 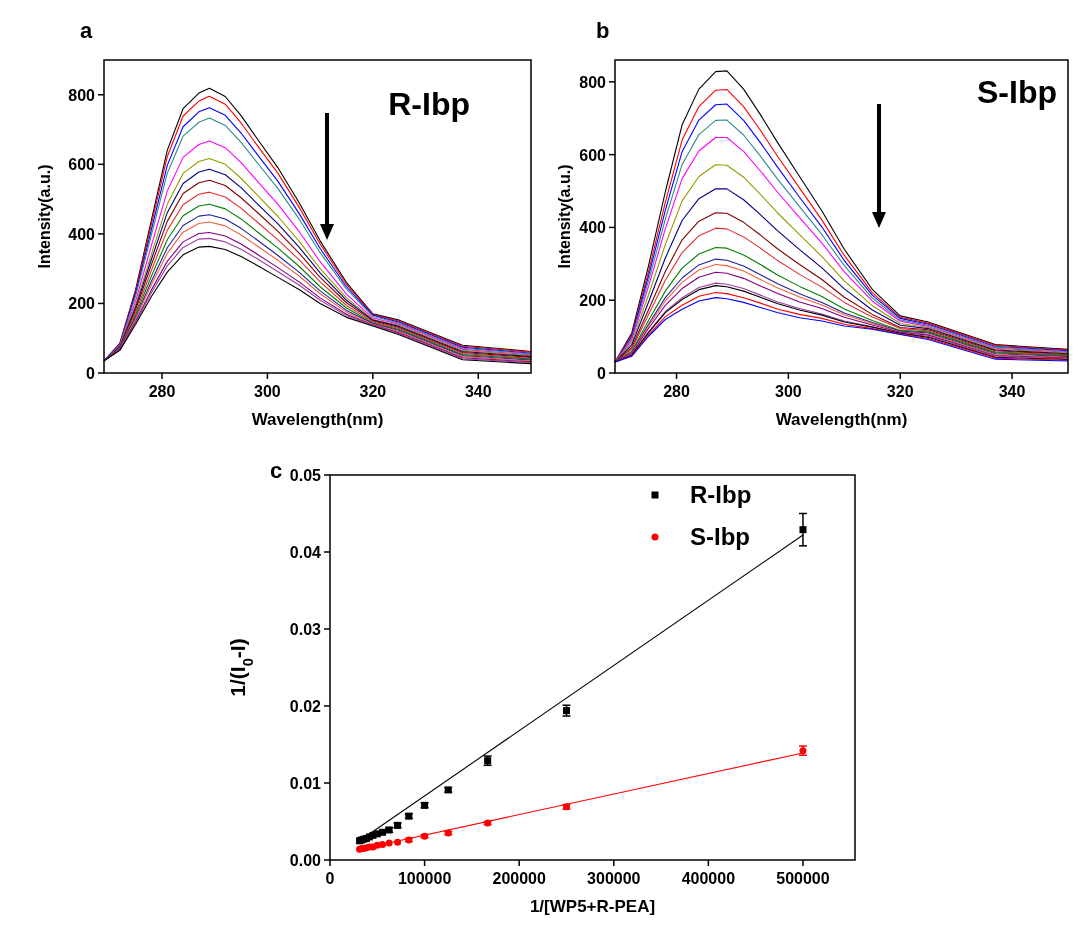 What do you see at coordinates (86, 30) in the screenshot?
I see `chart-title: a` at bounding box center [86, 30].